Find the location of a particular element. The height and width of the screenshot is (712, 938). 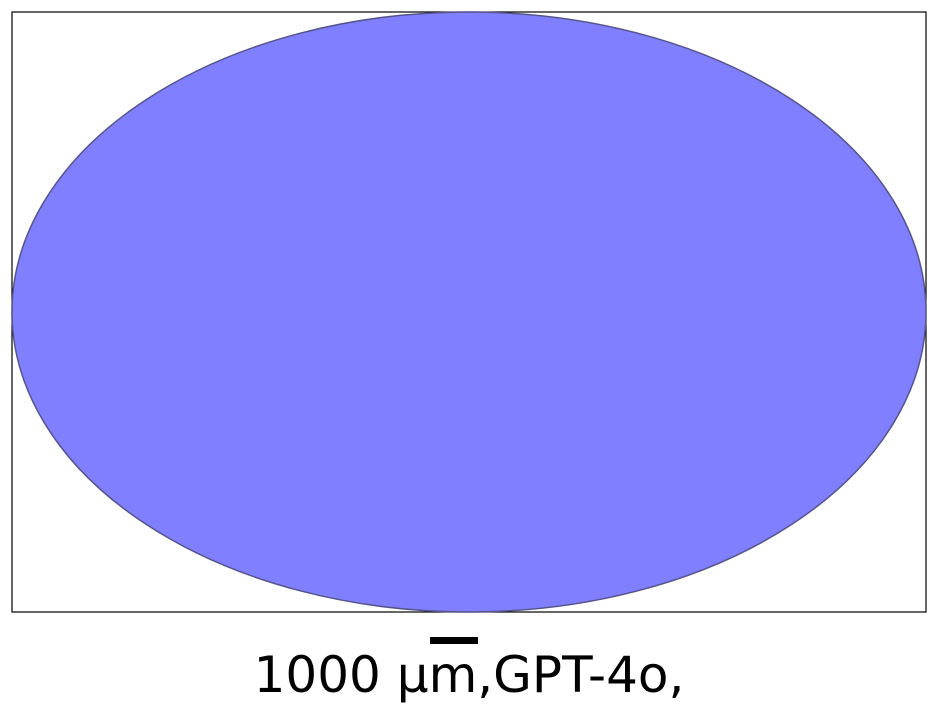

scale-bar is located at coordinates (454, 640).